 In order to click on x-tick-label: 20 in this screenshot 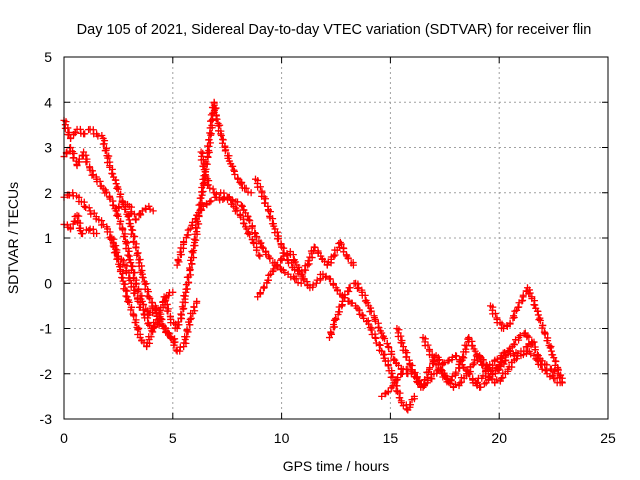, I will do `click(499, 438)`.